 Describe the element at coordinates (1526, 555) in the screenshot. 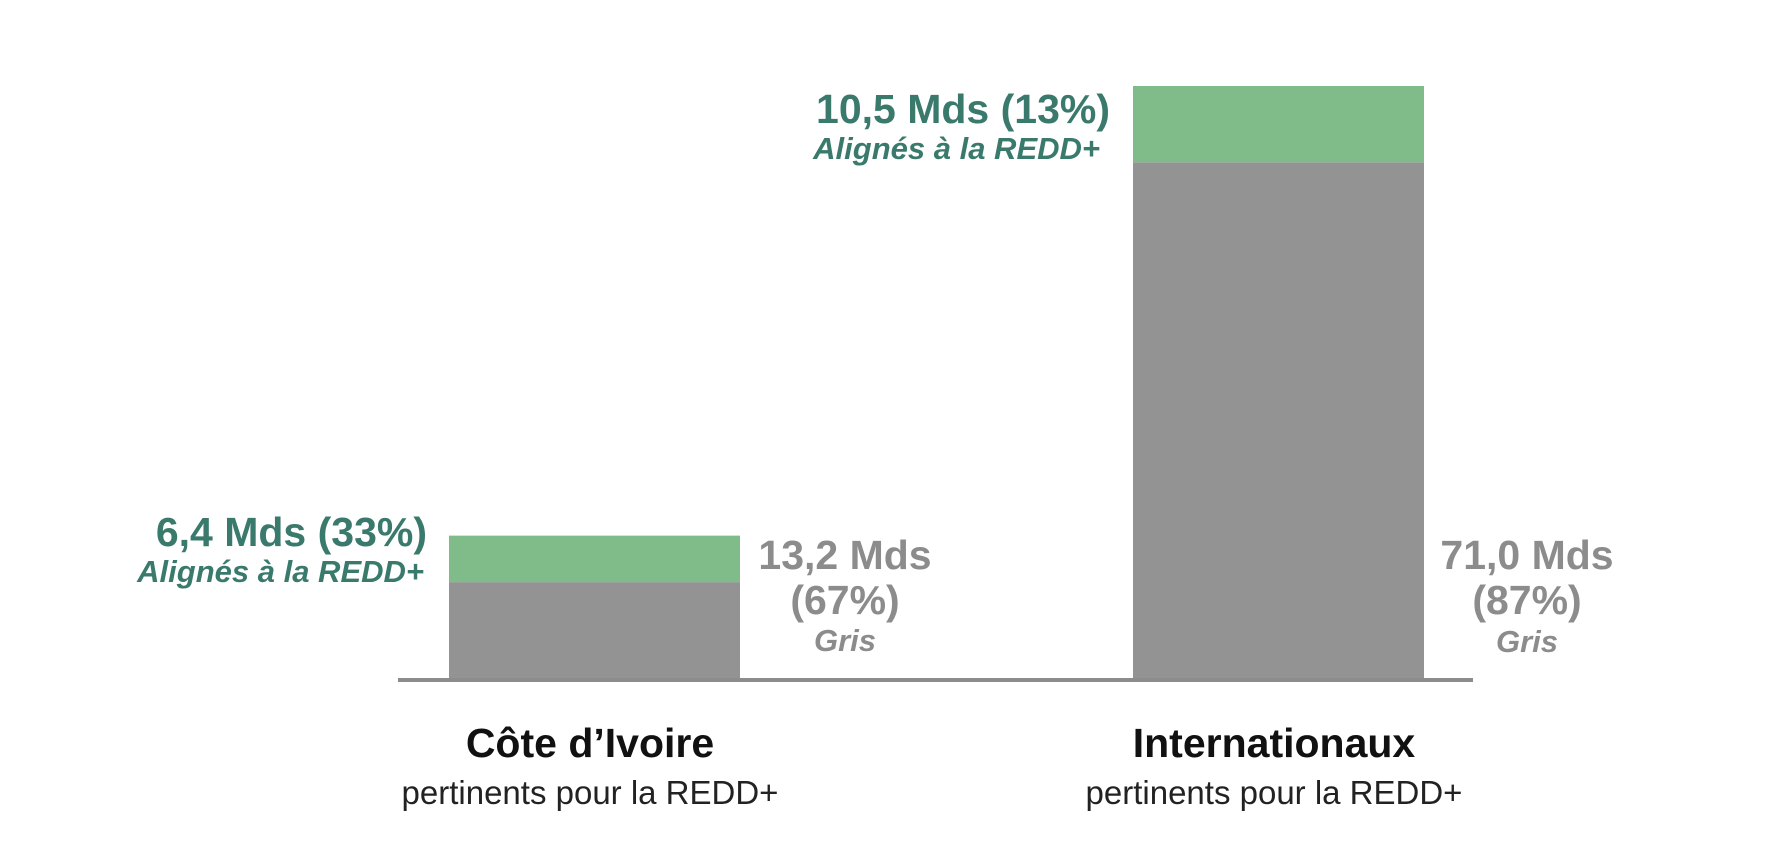

I see `grey-value-label-internationaux: 71,0 Mds` at that location.